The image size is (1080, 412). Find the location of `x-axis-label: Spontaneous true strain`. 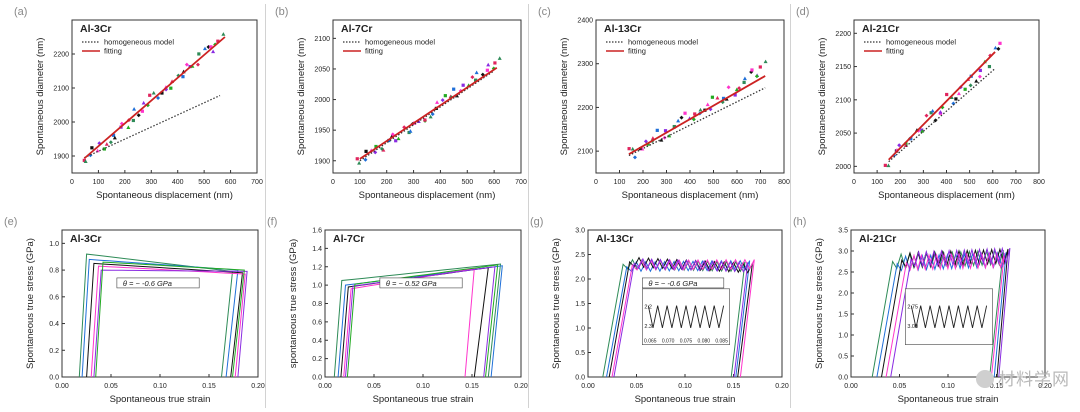

x-axis-label: Spontaneous true strain is located at coordinates (685, 399).